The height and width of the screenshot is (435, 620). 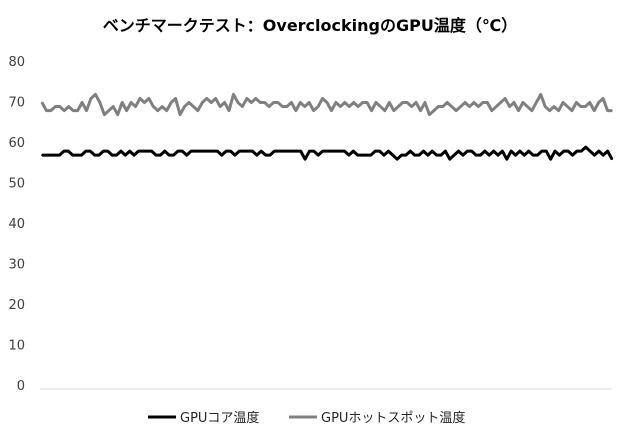 What do you see at coordinates (16, 62) in the screenshot?
I see `y-tick-label: 80` at bounding box center [16, 62].